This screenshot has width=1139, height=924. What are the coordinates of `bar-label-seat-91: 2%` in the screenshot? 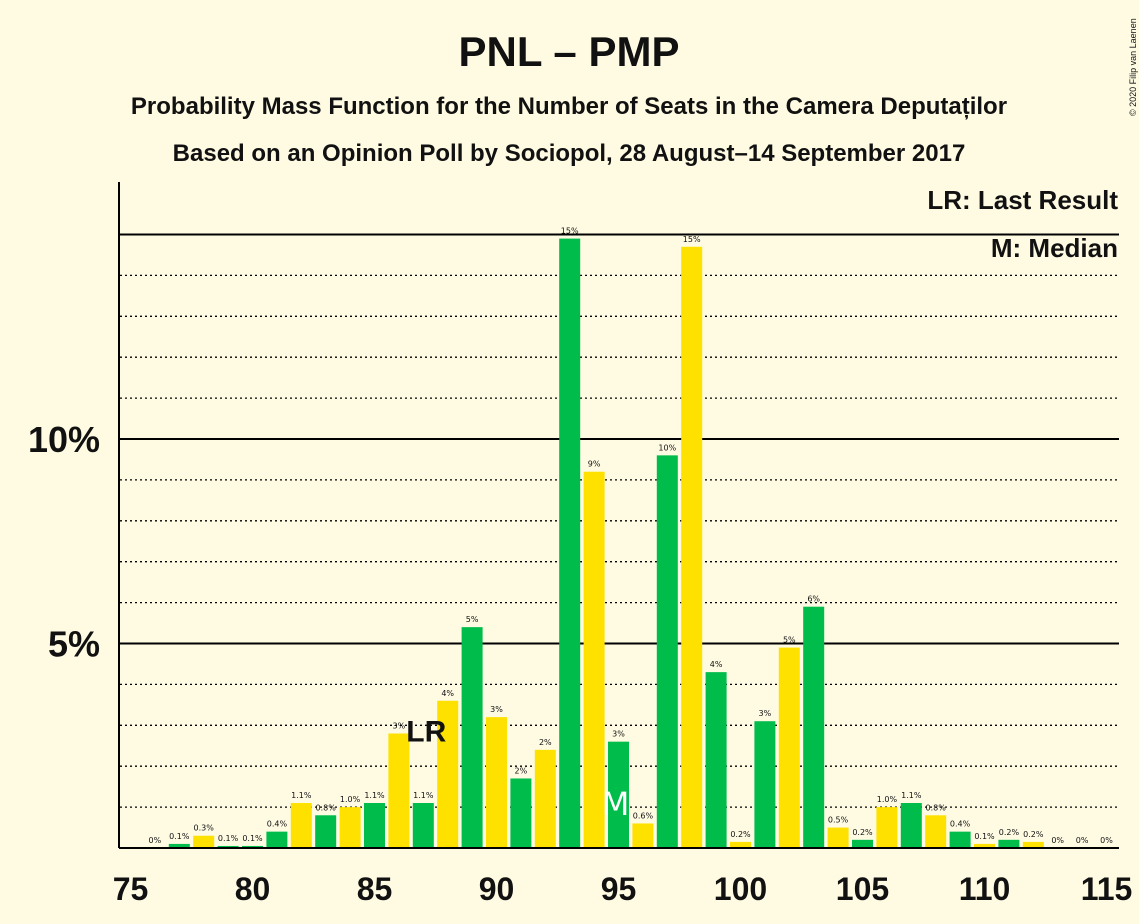 It's located at (521, 770).